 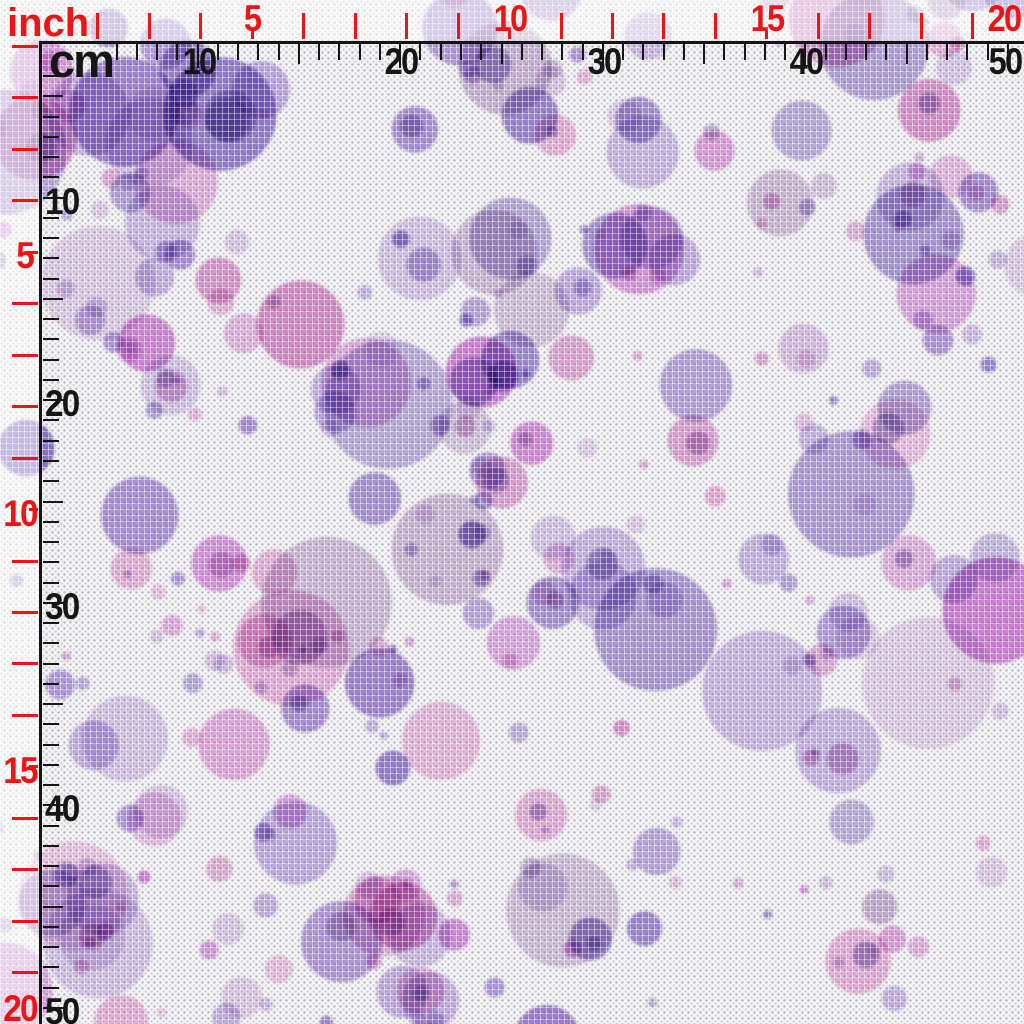 I want to click on inch-label: 15, so click(x=20, y=770).